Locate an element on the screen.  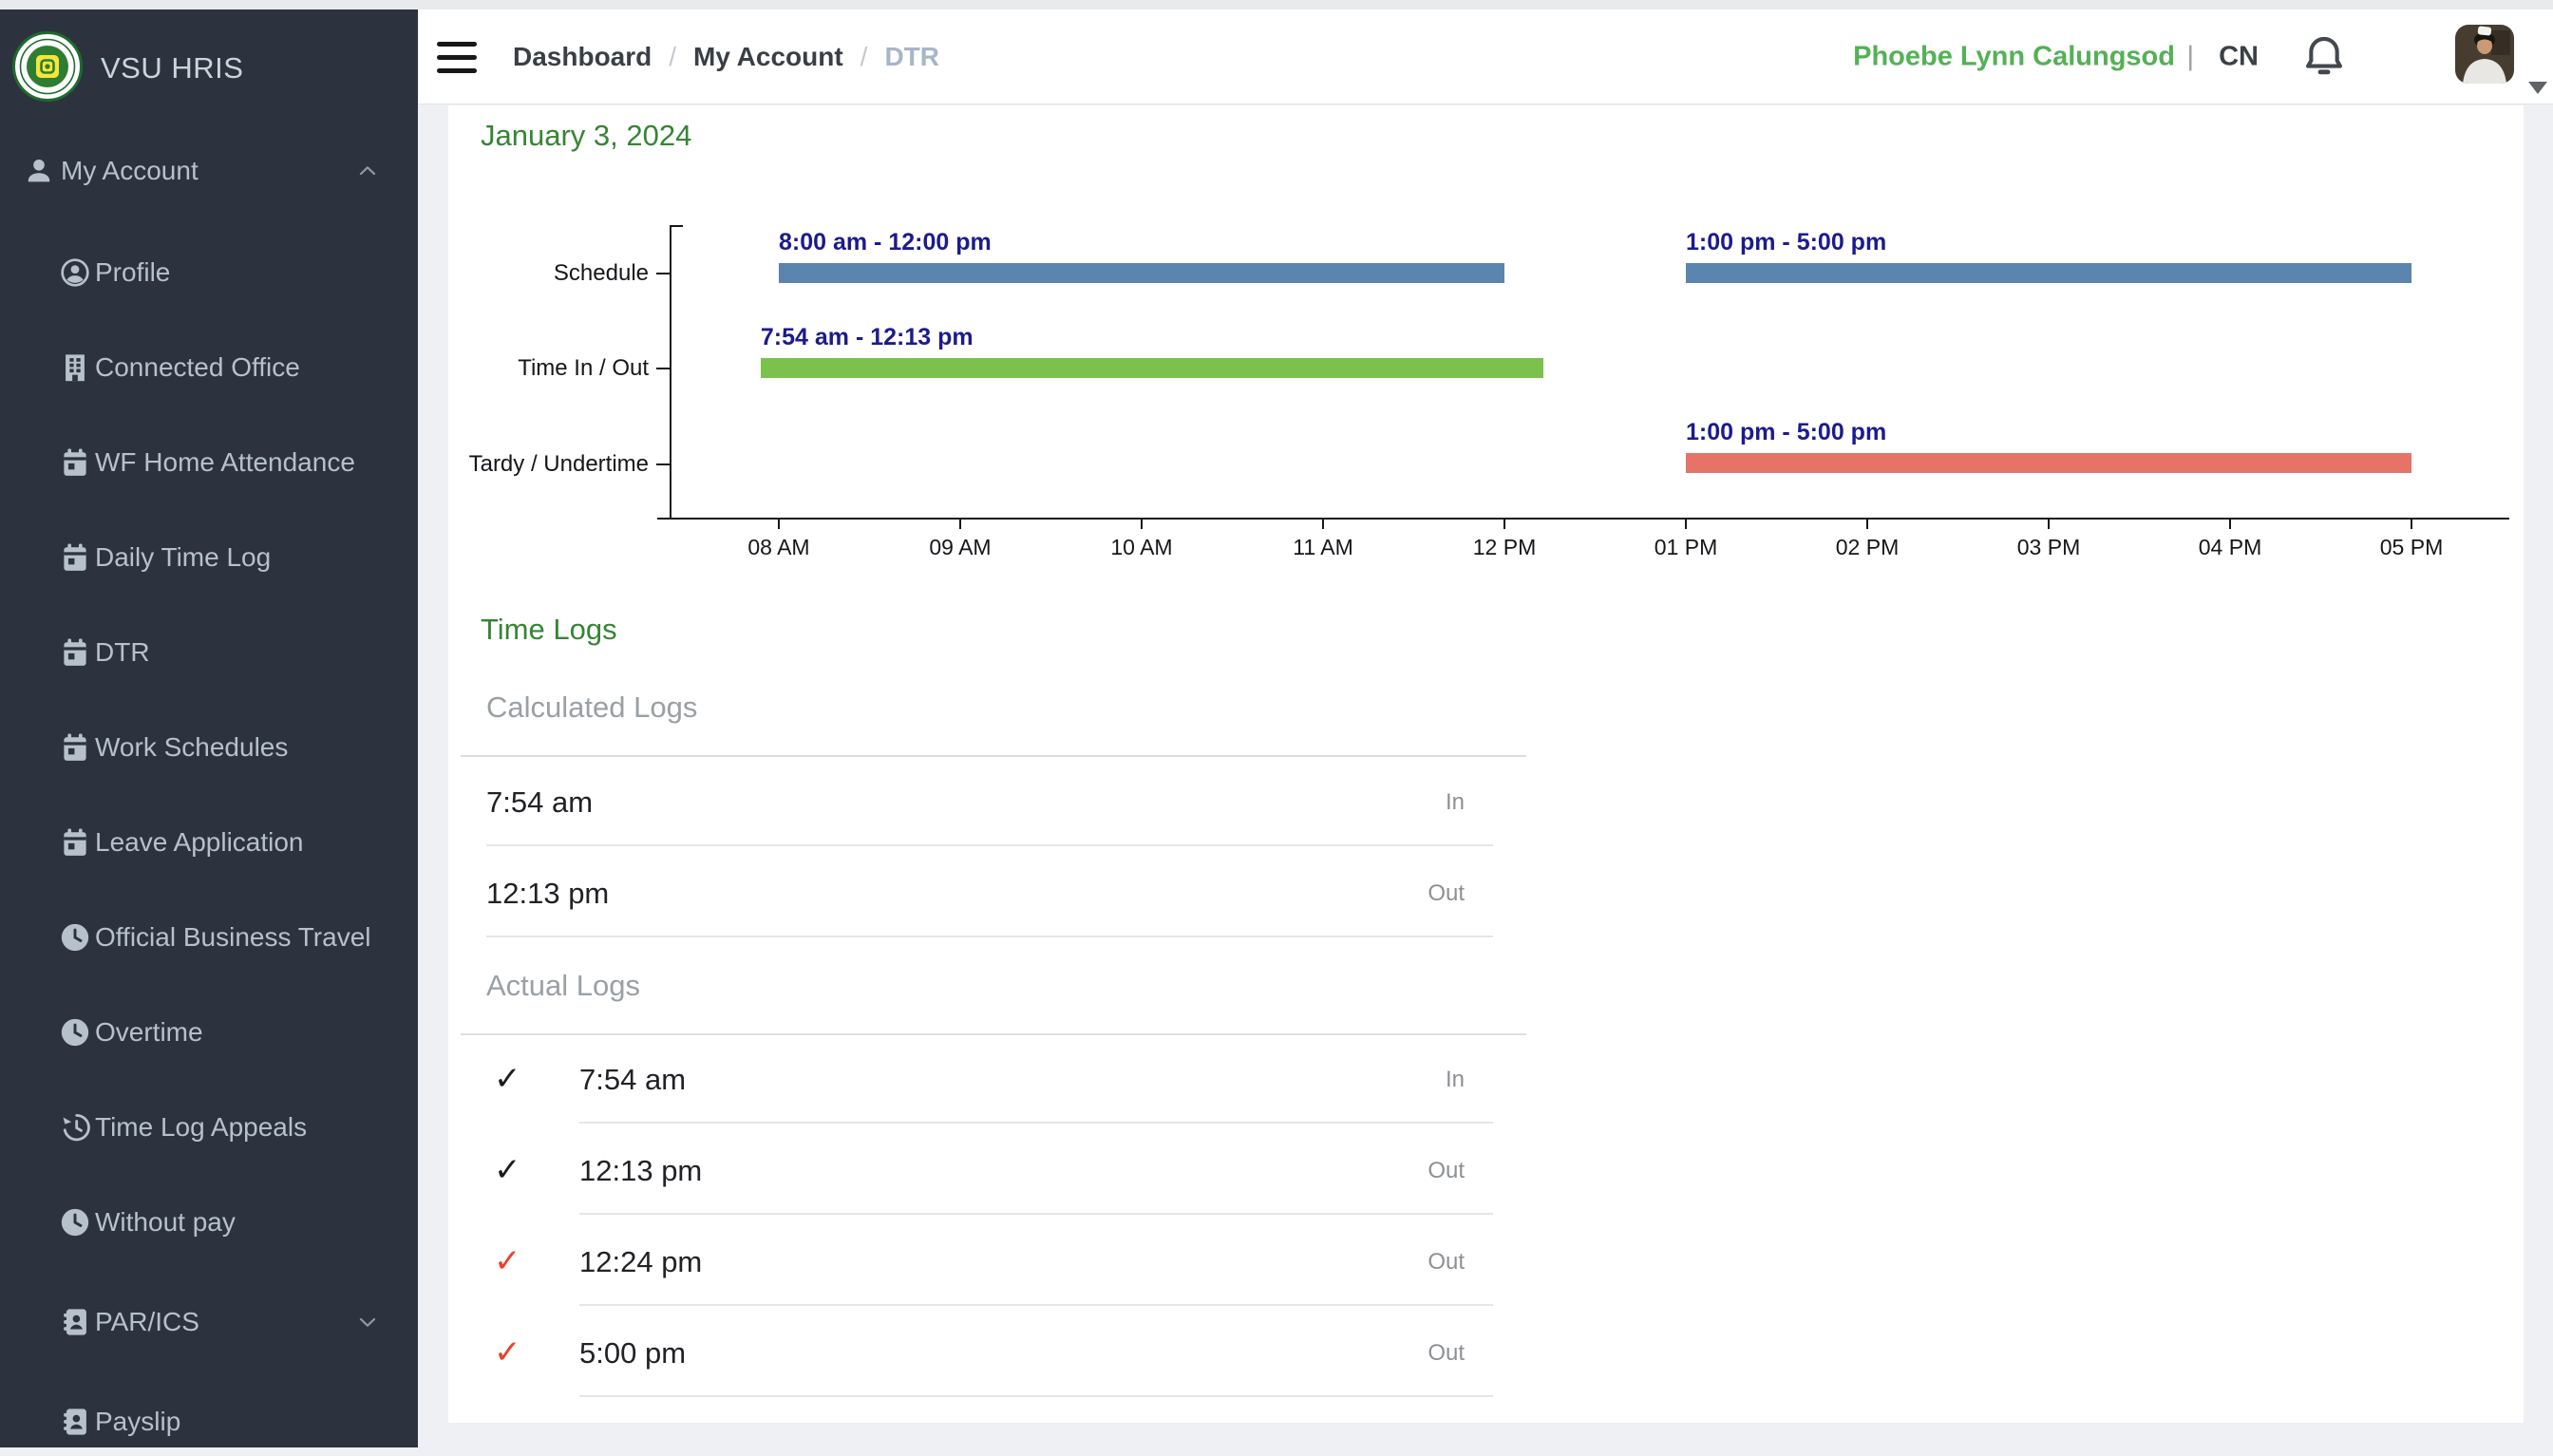
x-tick-label: 02 PM is located at coordinates (1867, 547).